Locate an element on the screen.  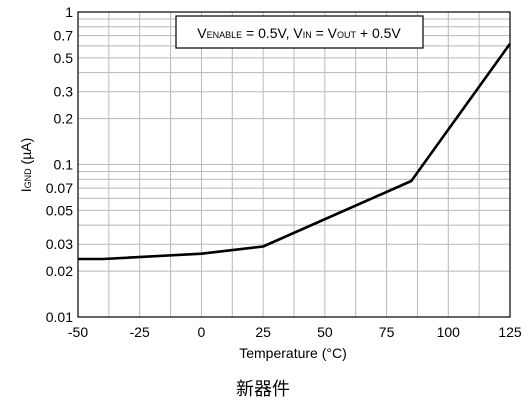
x-tick-label: 125 is located at coordinates (510, 332).